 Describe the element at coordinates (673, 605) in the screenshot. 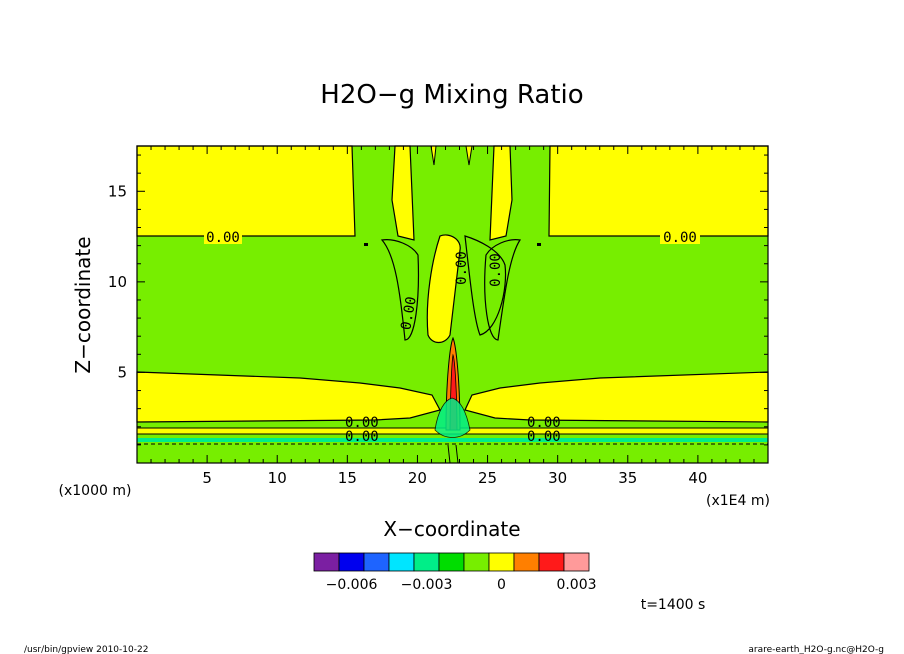

I see `time-label: t=1400 s` at that location.